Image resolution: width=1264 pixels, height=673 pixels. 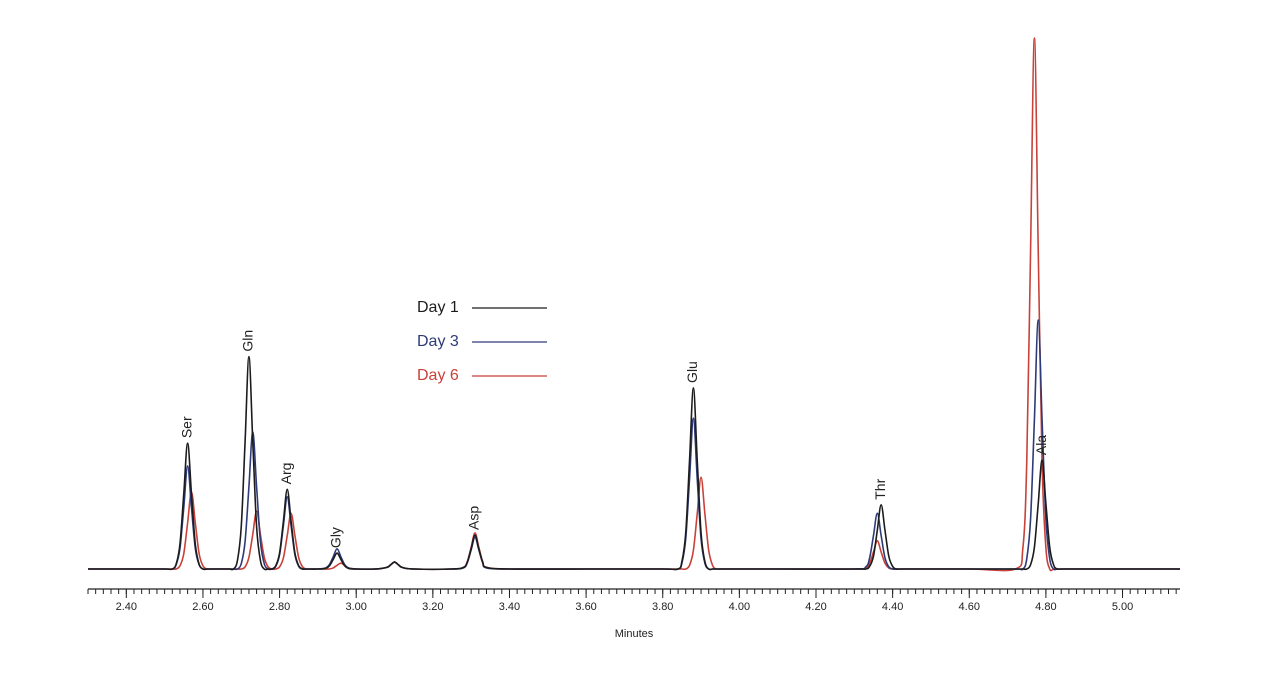 I want to click on x-tick-label: 3.40, so click(x=509, y=607).